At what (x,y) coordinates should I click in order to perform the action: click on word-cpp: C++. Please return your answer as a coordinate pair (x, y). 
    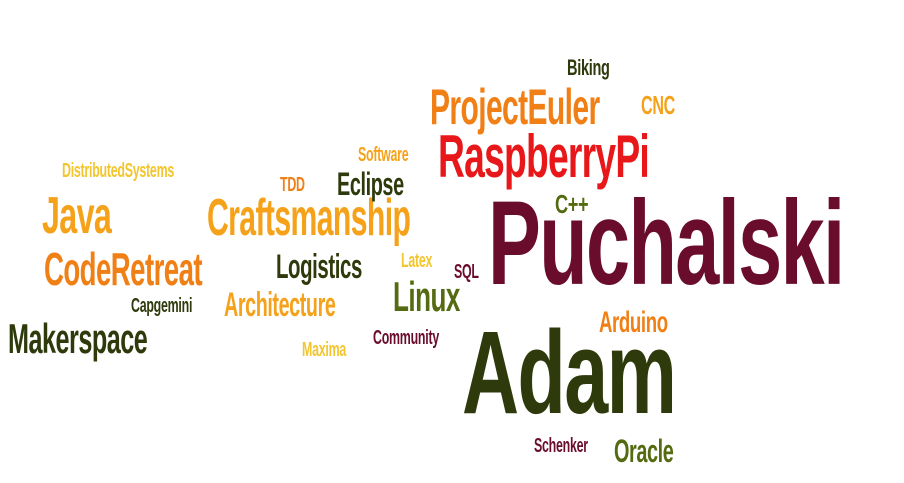
    Looking at the image, I should click on (572, 204).